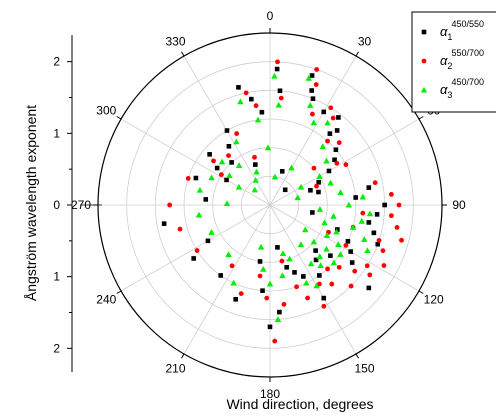 This screenshot has width=496, height=419. Describe the element at coordinates (364, 369) in the screenshot. I see `angle-tick-label: 150` at that location.